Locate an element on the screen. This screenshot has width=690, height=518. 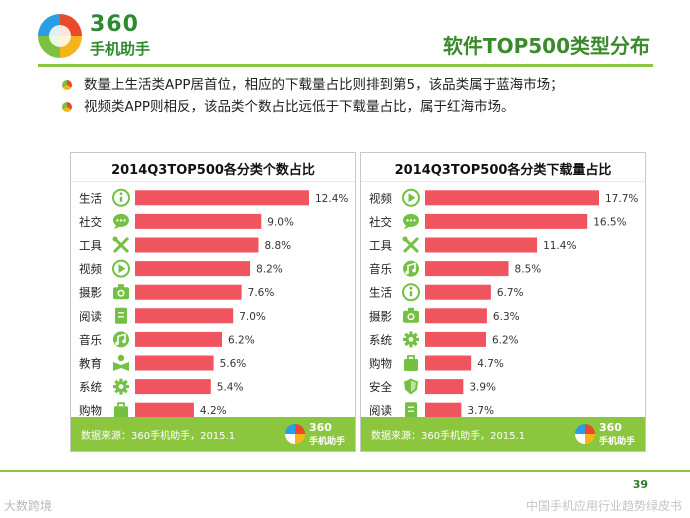
bar-row: 音乐 8.5% is located at coordinates (455, 268).